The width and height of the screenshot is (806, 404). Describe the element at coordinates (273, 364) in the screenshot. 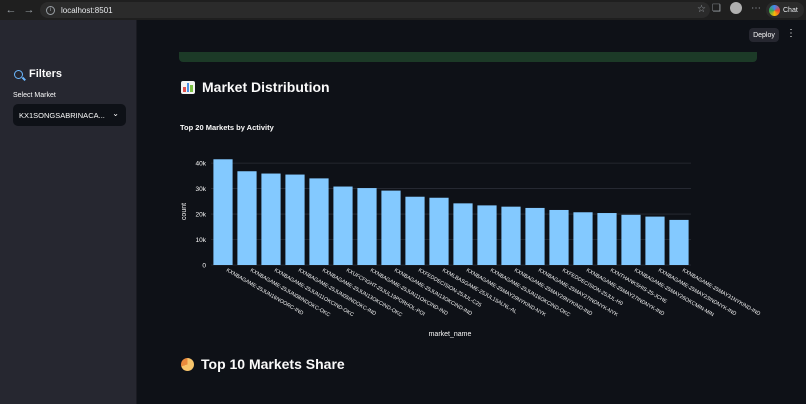

I see `top10-share-title: Top 10 Markets Share` at that location.